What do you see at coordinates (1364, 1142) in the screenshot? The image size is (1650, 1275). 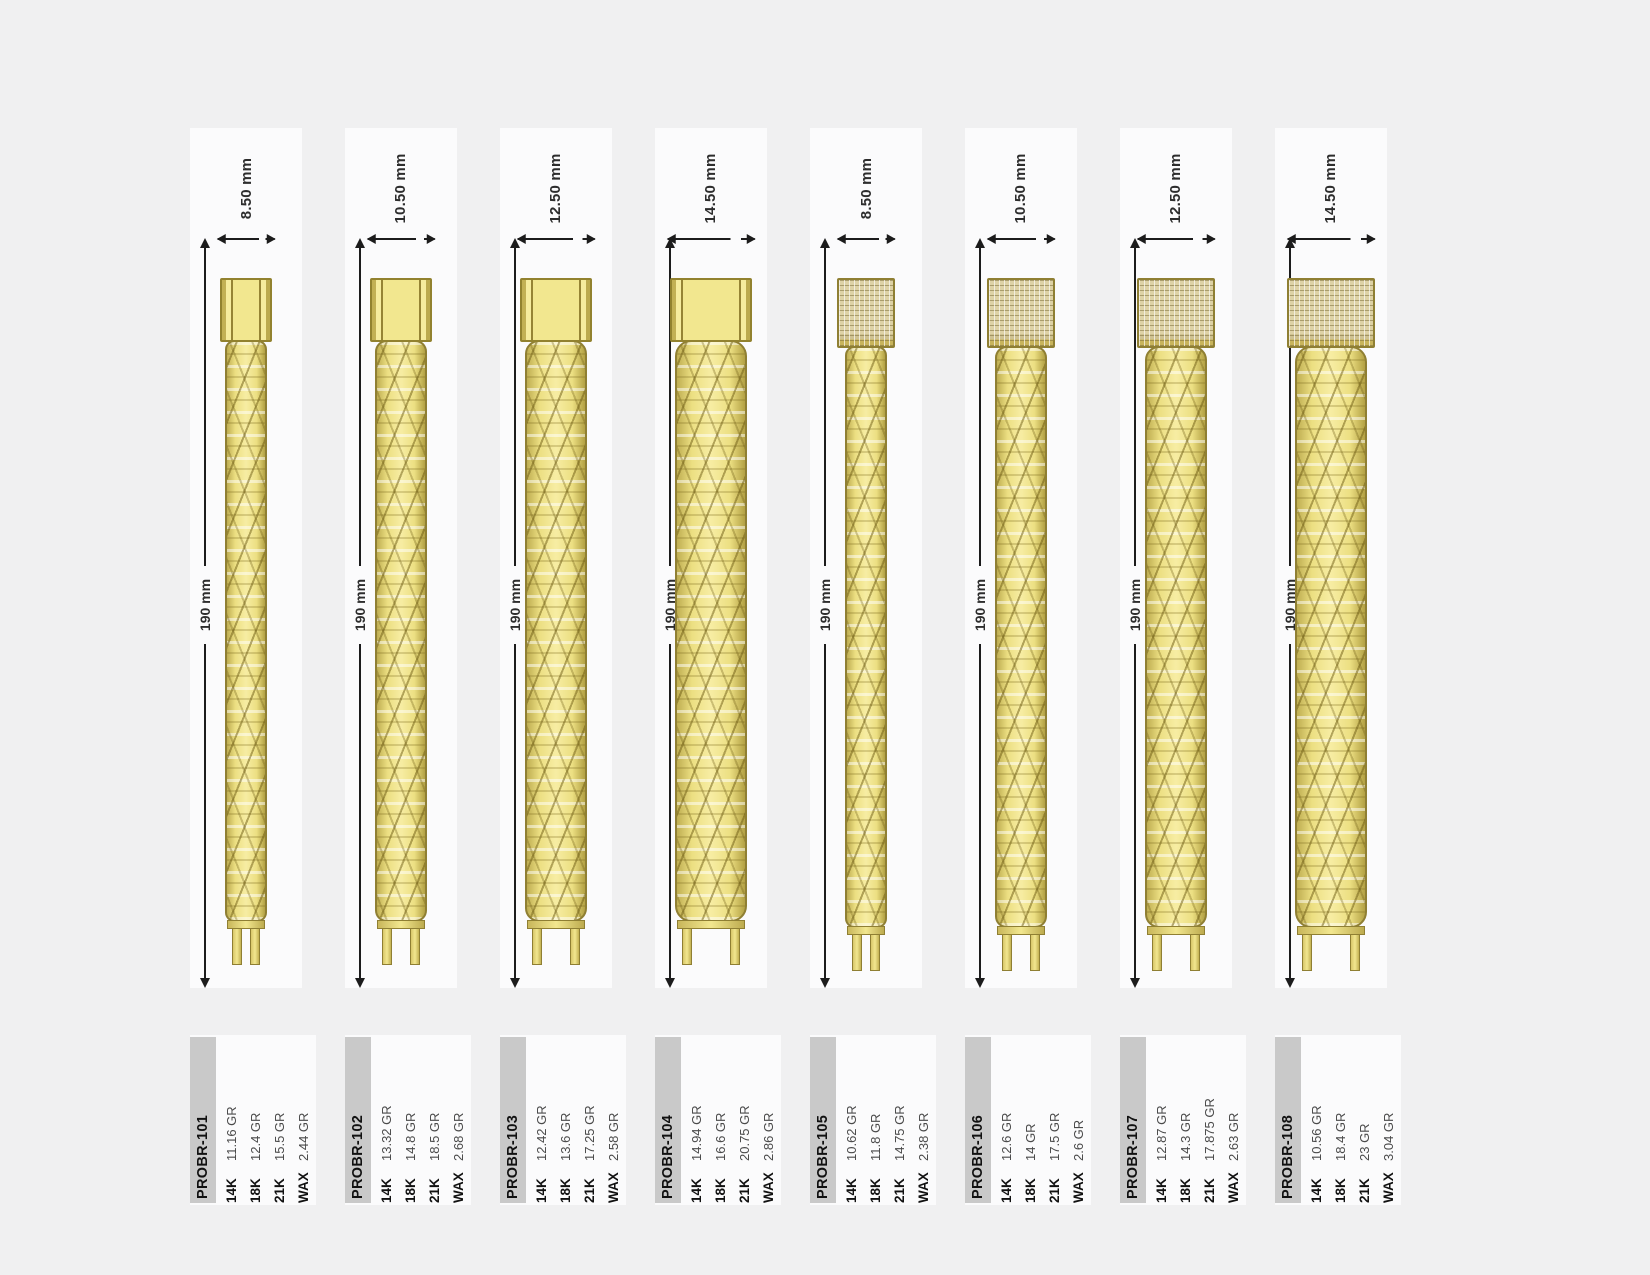 I see `weight-value: 23 GR` at bounding box center [1364, 1142].